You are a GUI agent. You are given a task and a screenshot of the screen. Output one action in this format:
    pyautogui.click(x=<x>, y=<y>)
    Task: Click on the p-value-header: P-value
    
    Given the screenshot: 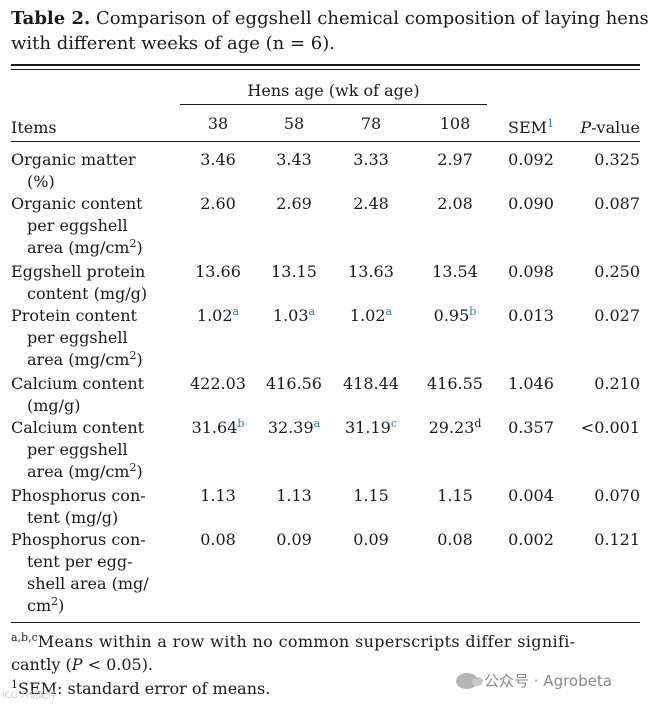 What is the action you would take?
    pyautogui.click(x=610, y=127)
    